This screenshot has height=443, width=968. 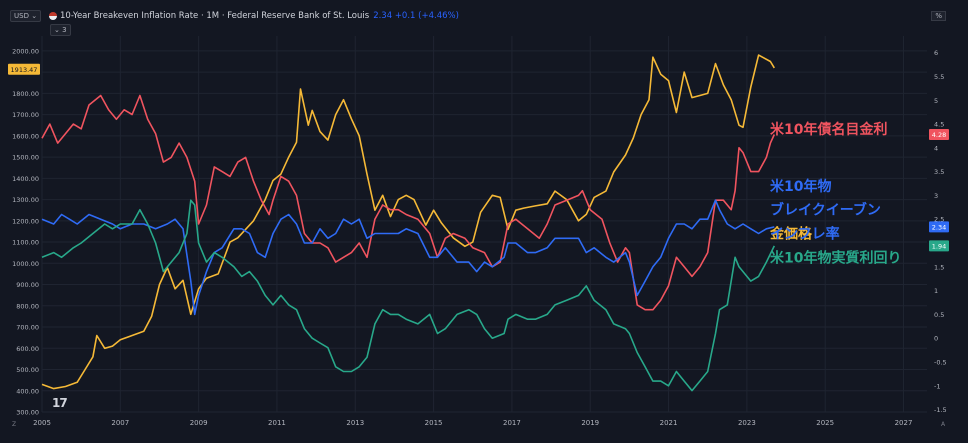 I want to click on zoom-button: Z, so click(x=14, y=424).